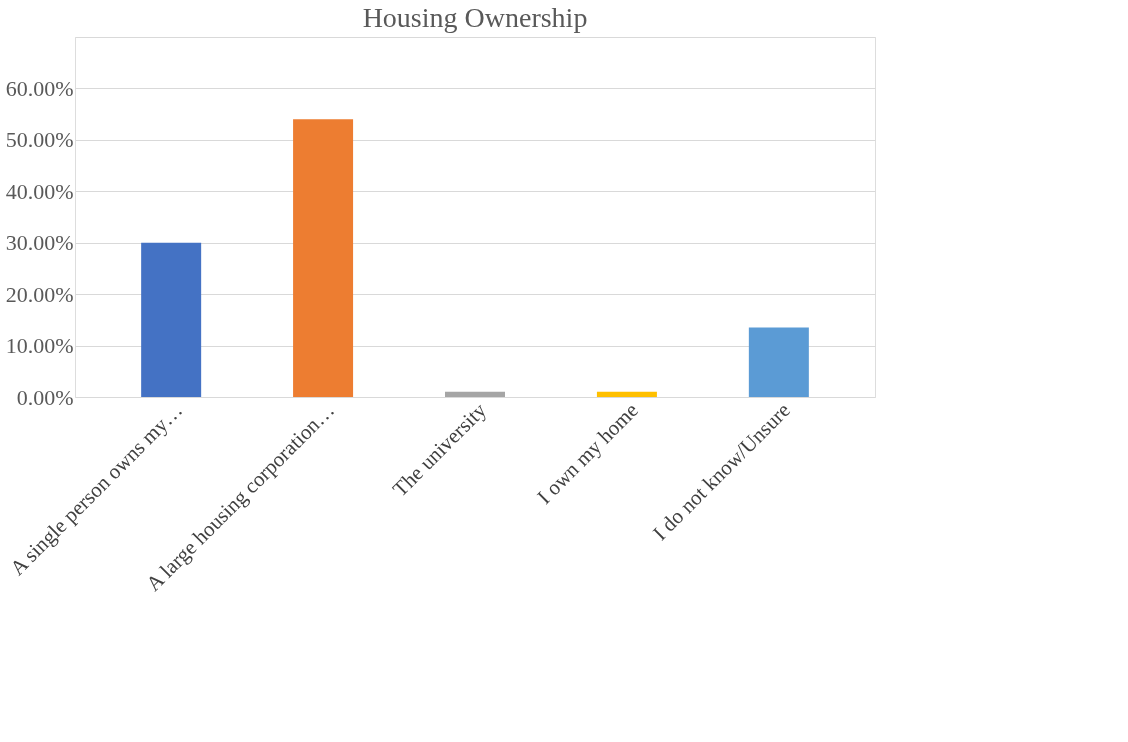  I want to click on y-tick-label: 30.00%, so click(39, 243).